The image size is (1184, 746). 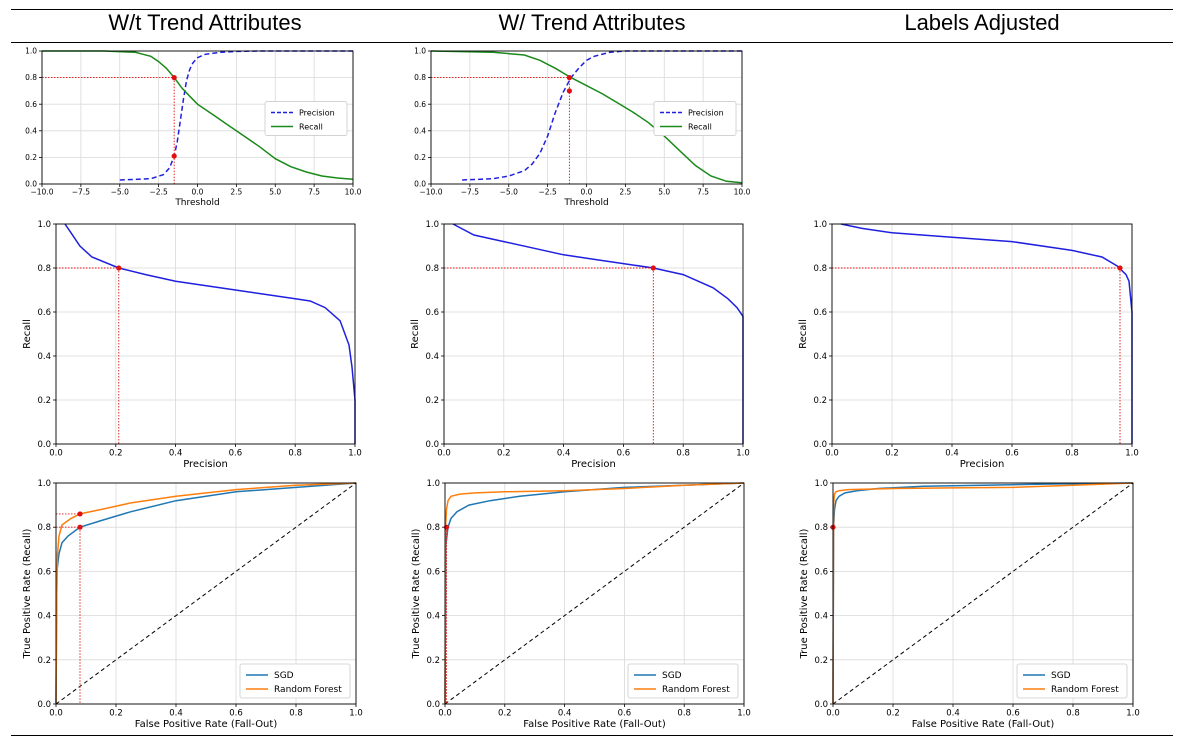 I want to click on x-tick-label: 2.5, so click(x=236, y=192).